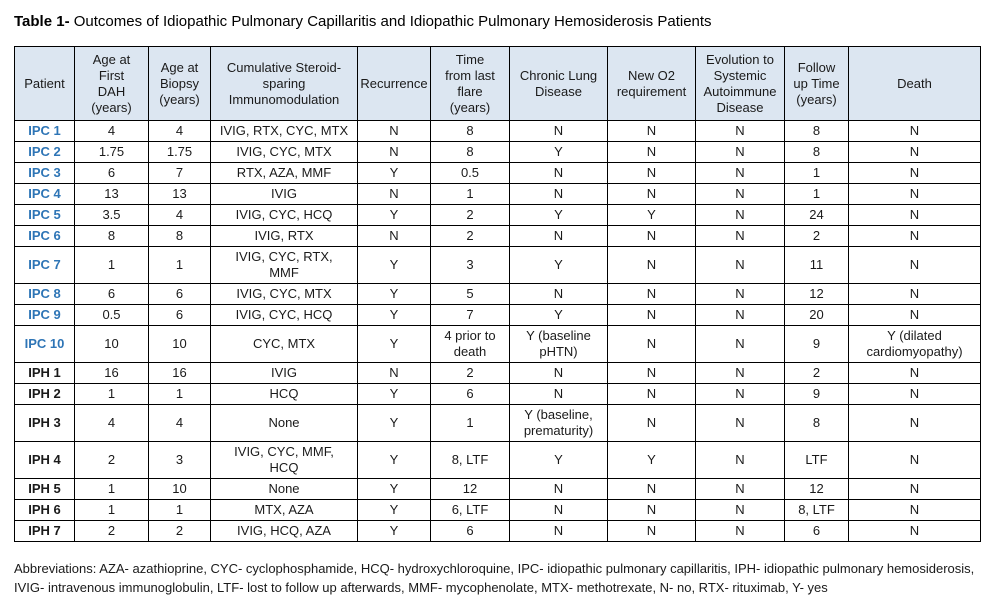 The height and width of the screenshot is (603, 998). Describe the element at coordinates (179, 531) in the screenshot. I see `cell-age-biopsy: 2` at that location.